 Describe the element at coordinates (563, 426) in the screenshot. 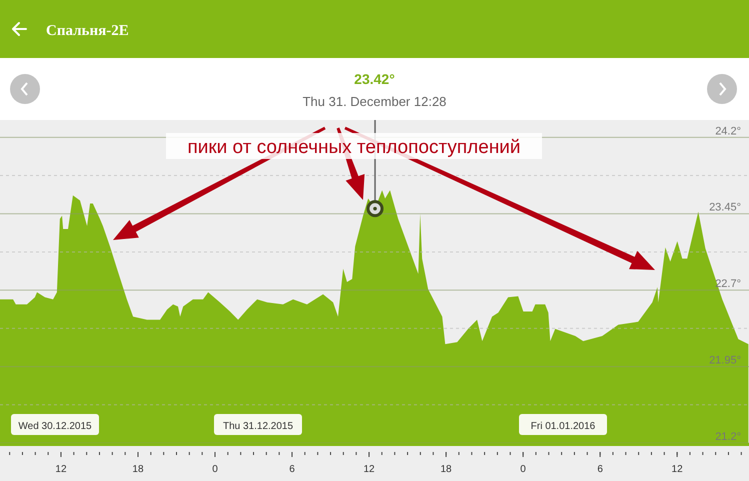

I see `annotation: Fri 01.01.2016` at that location.